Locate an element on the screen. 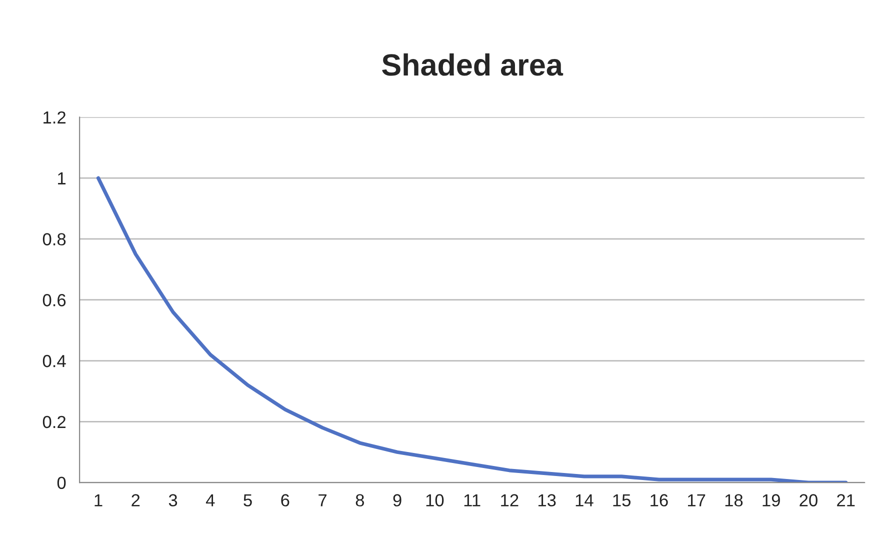  y-tick-label: 0 is located at coordinates (61, 483).